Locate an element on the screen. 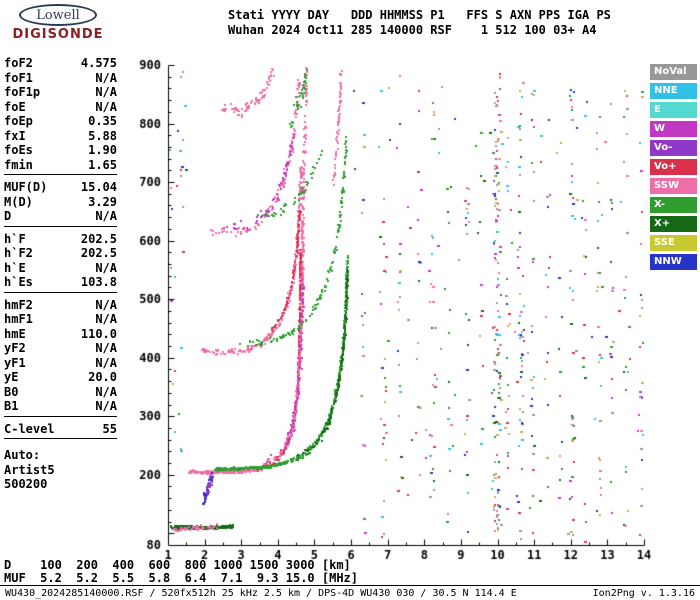 The width and height of the screenshot is (700, 600). legend-item-Vo-: Vo- is located at coordinates (673, 148).